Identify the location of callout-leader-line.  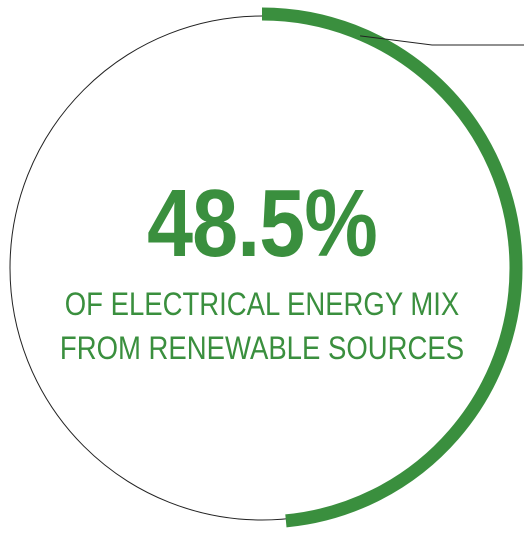
(442, 40).